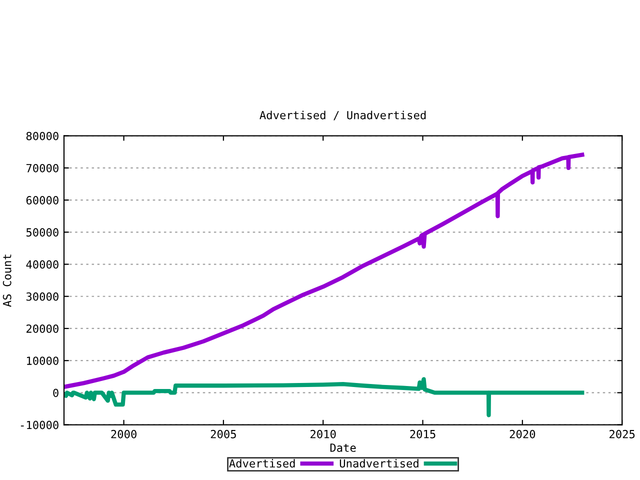  Describe the element at coordinates (39, 425) in the screenshot. I see `y-tick-label: -10000` at that location.